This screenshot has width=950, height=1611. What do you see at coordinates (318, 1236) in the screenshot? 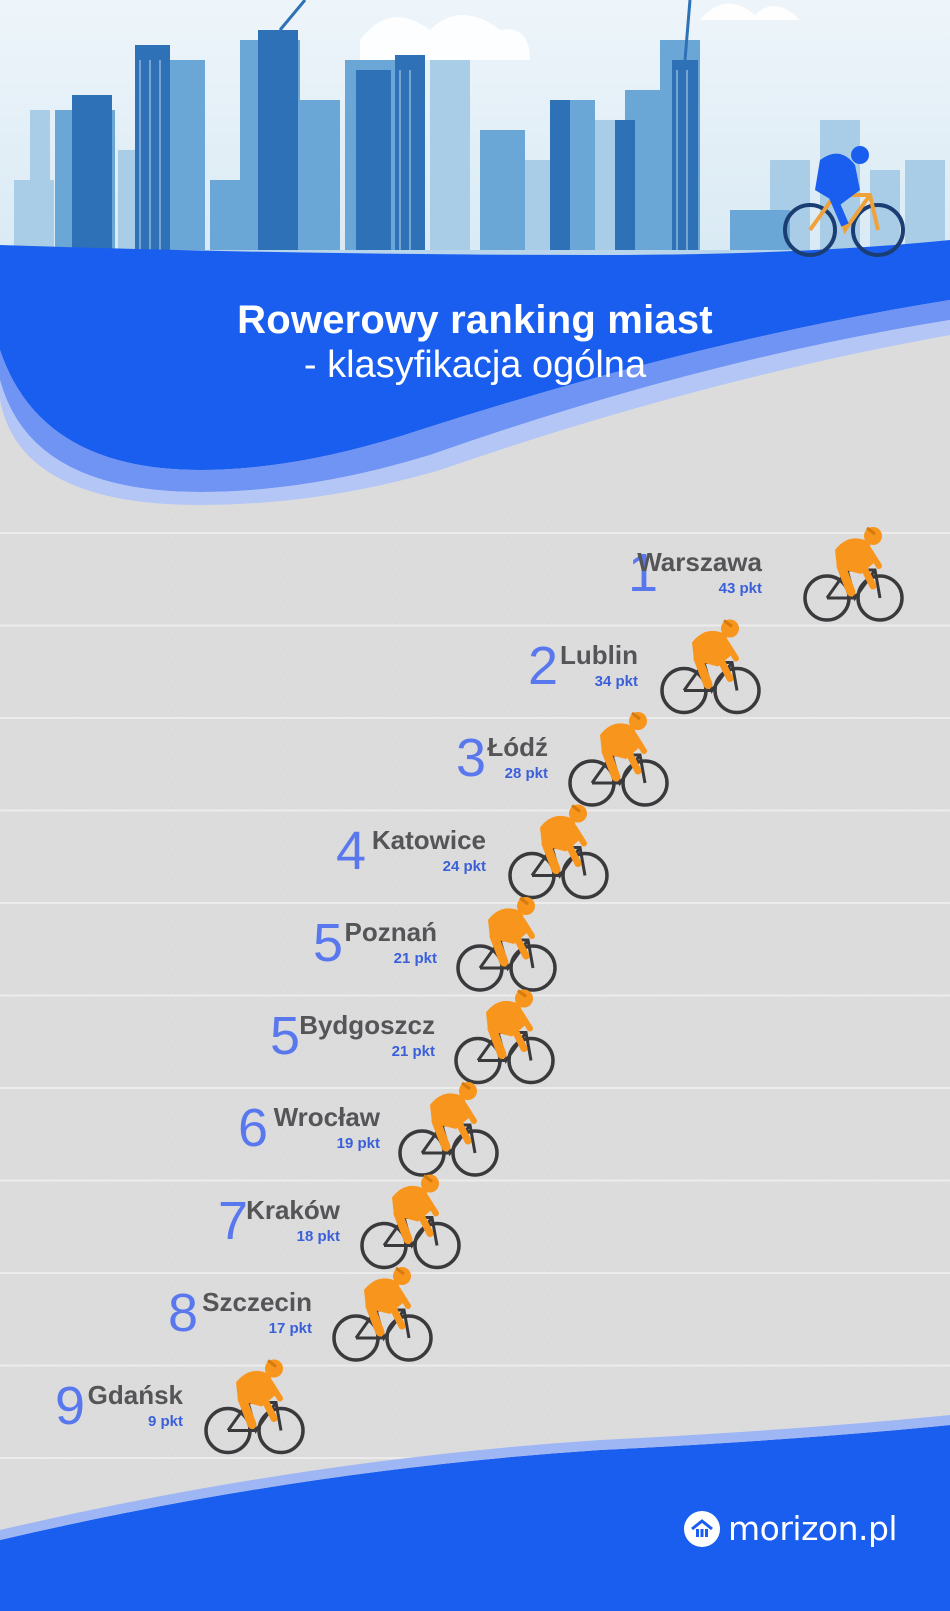
I see `points-label: 18 pkt` at bounding box center [318, 1236].